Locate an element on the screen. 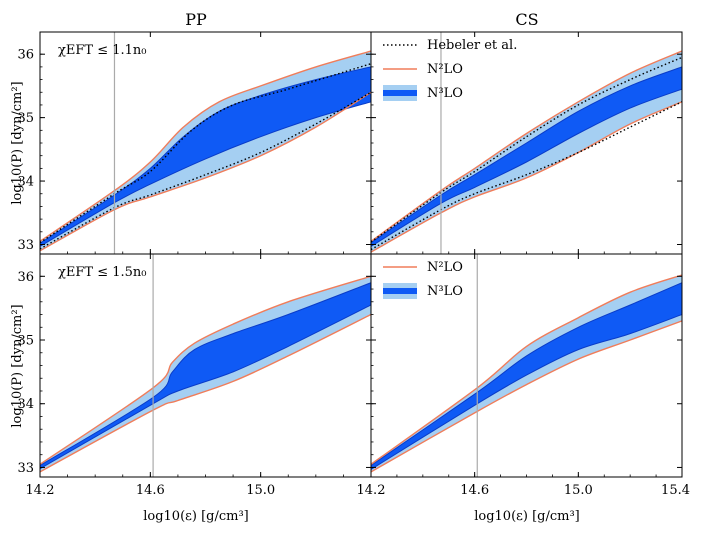 This screenshot has width=707, height=534. column-title-cs: CS is located at coordinates (526, 19).